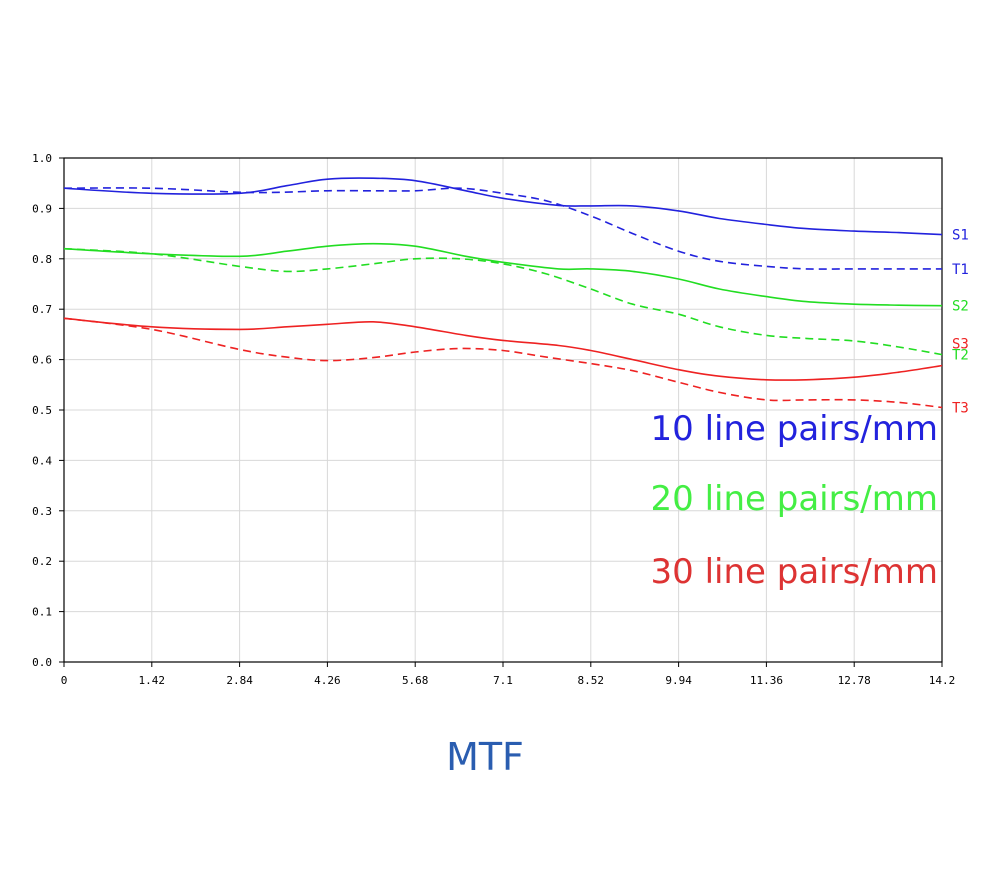 The height and width of the screenshot is (876, 1000). Describe the element at coordinates (960, 345) in the screenshot. I see `series-label-s3: S3` at that location.